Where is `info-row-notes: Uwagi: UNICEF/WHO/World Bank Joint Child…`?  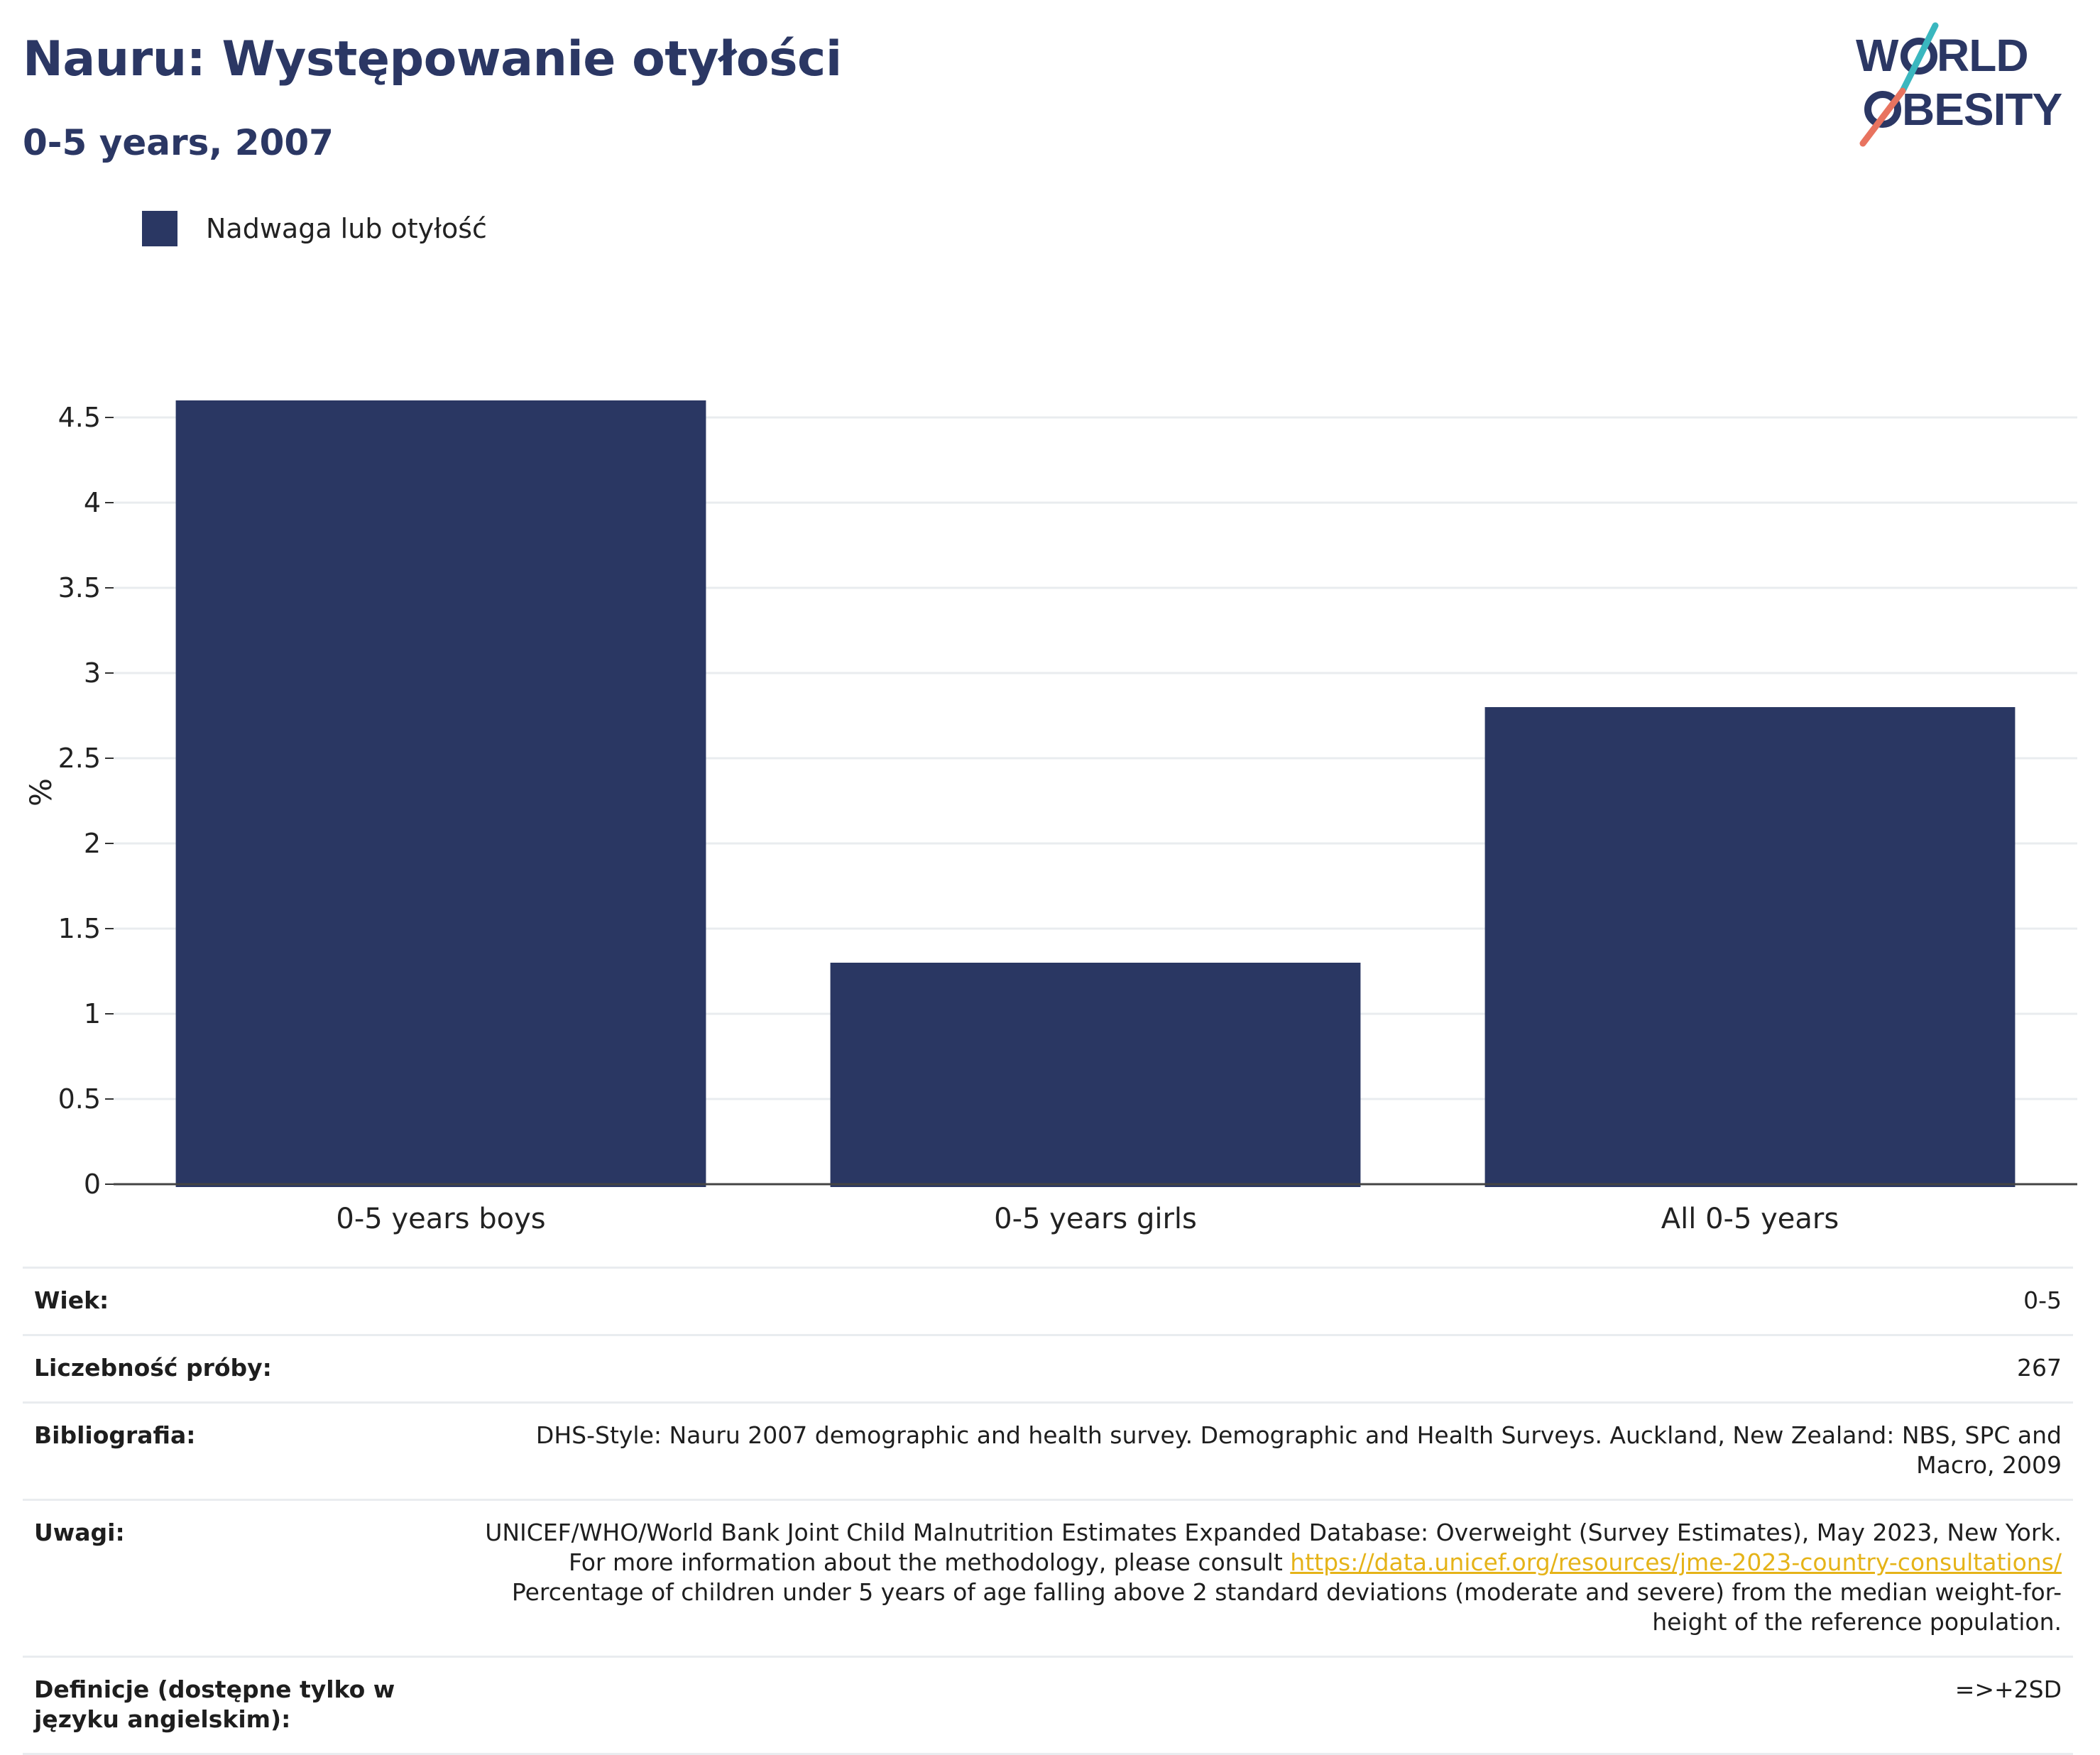
info-row-notes: Uwagi: UNICEF/WHO/World Bank Joint Child… is located at coordinates (1048, 1578).